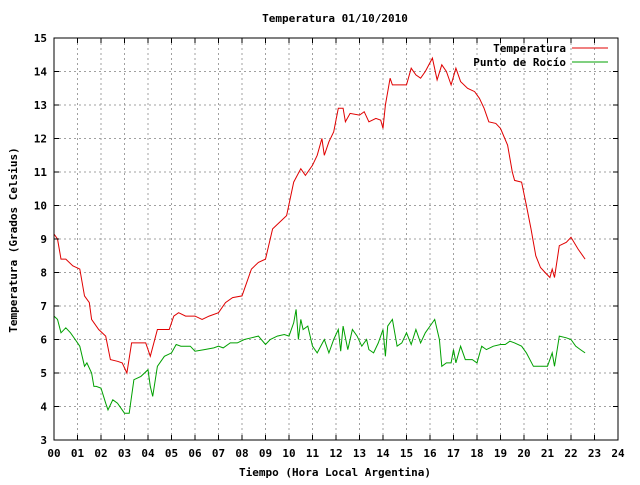  Describe the element at coordinates (195, 453) in the screenshot. I see `x-tick-label: 06` at that location.